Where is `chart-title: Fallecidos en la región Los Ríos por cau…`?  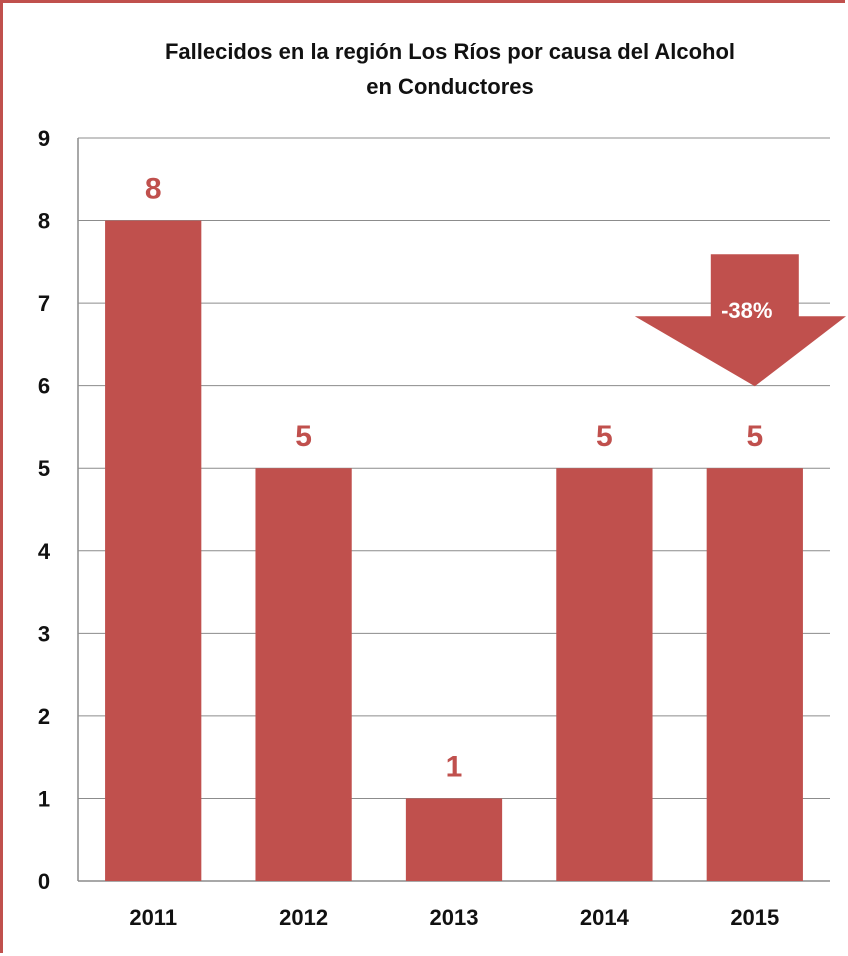 chart-title: Fallecidos en la región Los Ríos por cau… is located at coordinates (450, 69).